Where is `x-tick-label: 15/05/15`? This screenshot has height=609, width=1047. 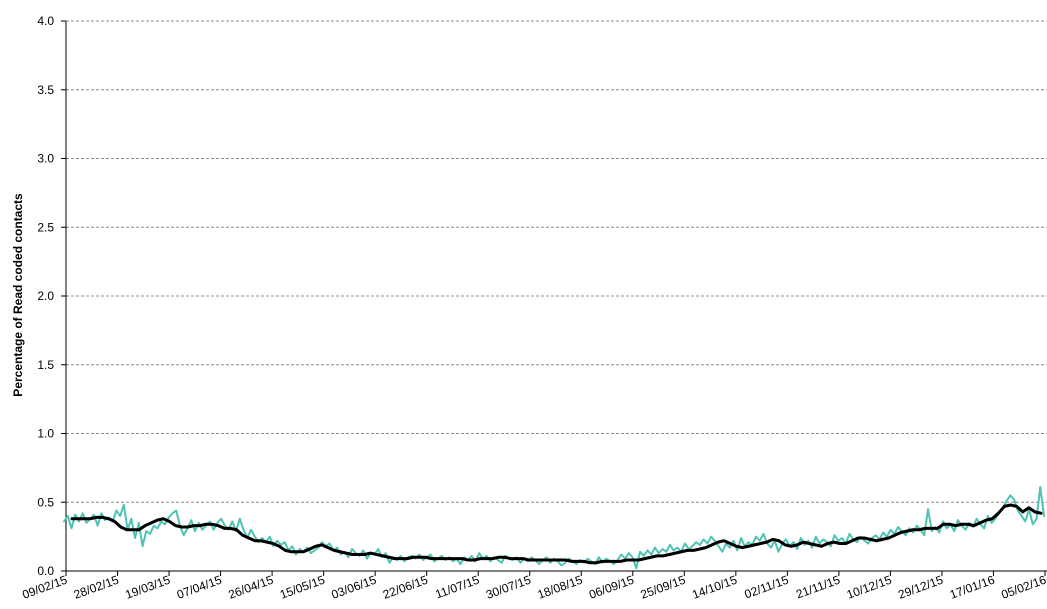 x-tick-label: 15/05/15 is located at coordinates (302, 587).